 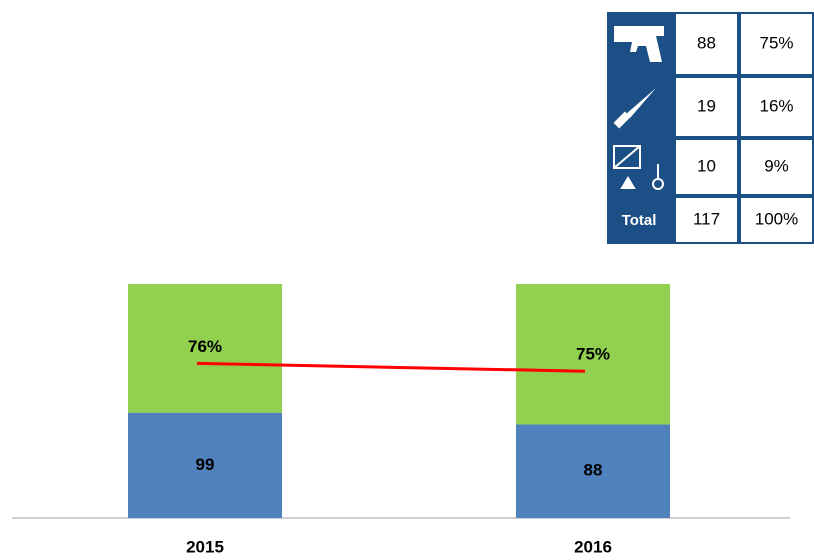 What do you see at coordinates (593, 546) in the screenshot?
I see `x-tick-label: 2016` at bounding box center [593, 546].